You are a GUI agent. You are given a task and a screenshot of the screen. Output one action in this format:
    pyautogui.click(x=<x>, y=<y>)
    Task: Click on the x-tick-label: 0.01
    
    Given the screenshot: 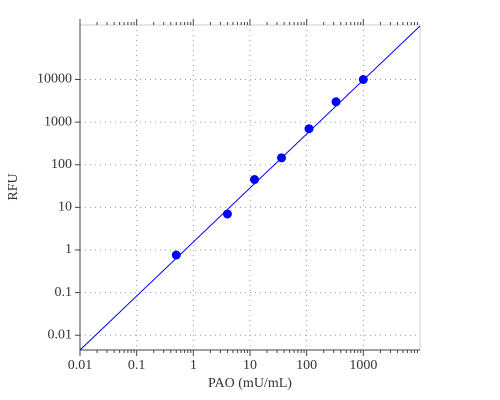 What is the action you would take?
    pyautogui.click(x=80, y=365)
    